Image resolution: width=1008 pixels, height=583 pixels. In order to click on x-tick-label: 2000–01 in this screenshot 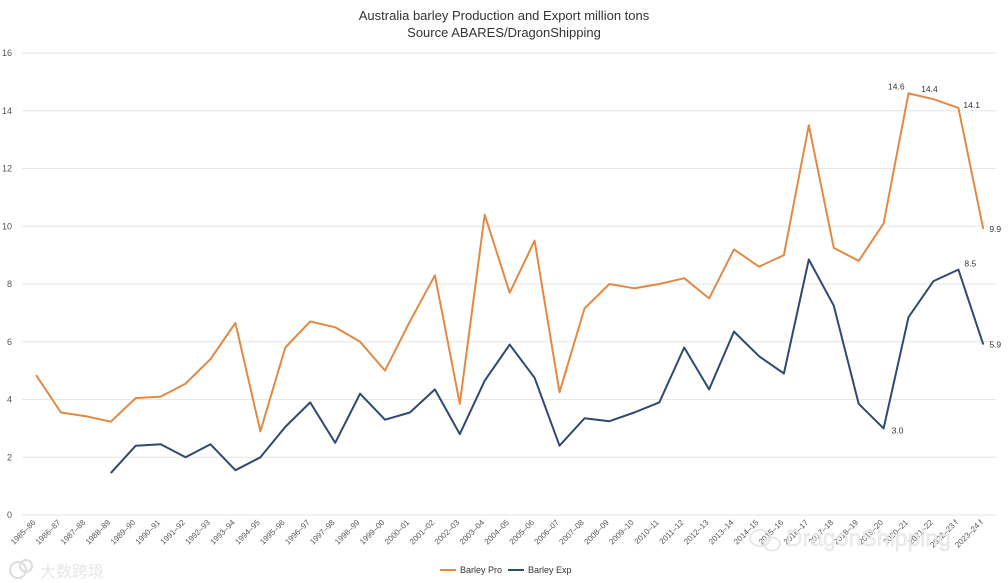, I will do `click(397, 532)`.